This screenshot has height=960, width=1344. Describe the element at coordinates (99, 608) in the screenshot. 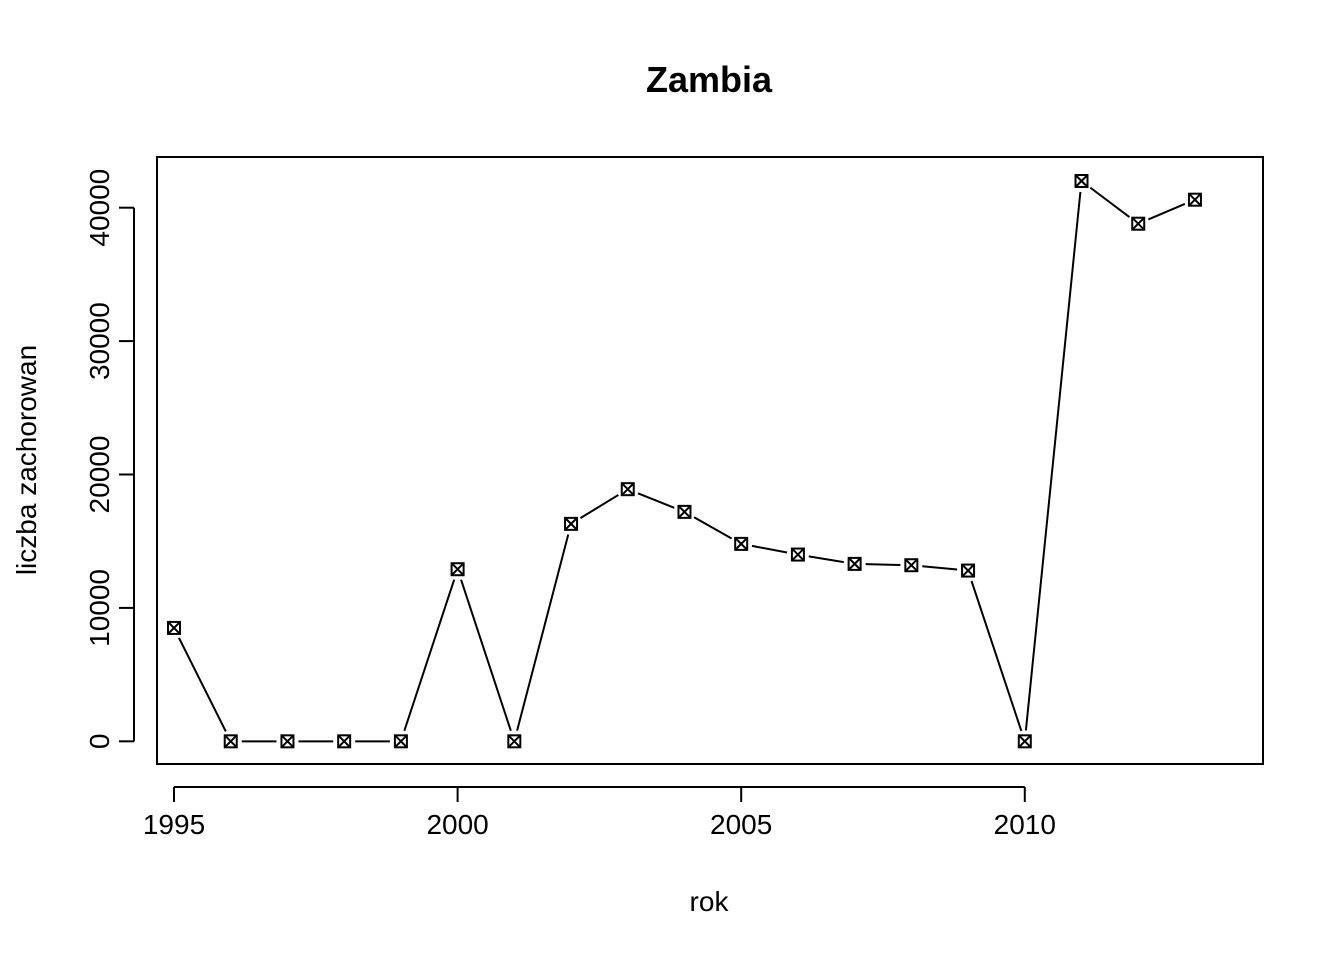

I see `y-tick-label: 10000` at that location.